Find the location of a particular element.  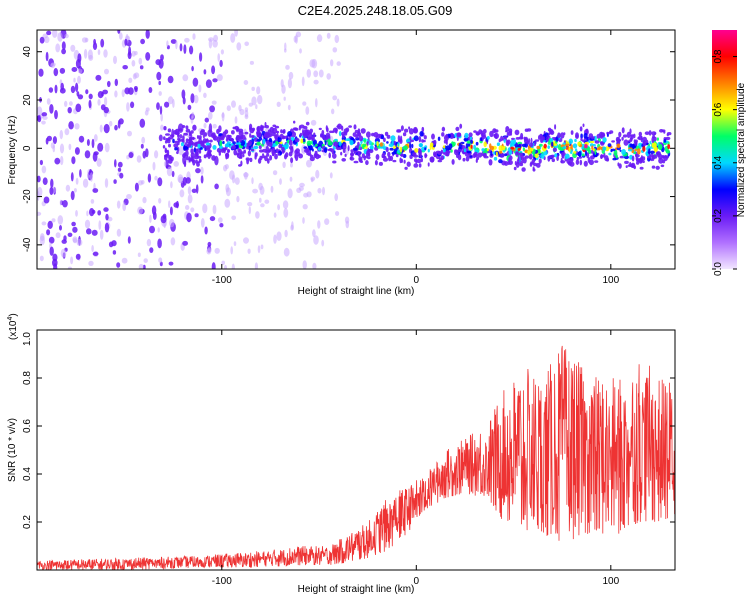

spectrogram-x-tick-label: -100 is located at coordinates (222, 280).